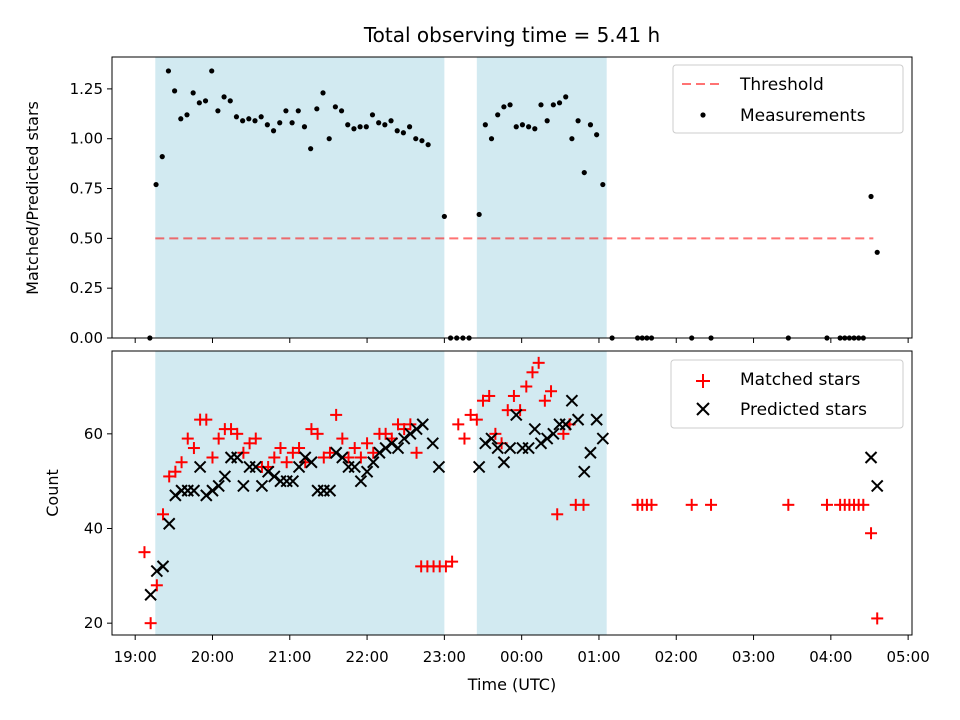 This screenshot has height=720, width=960. I want to click on x-tick-label: 05:00, so click(908, 657).